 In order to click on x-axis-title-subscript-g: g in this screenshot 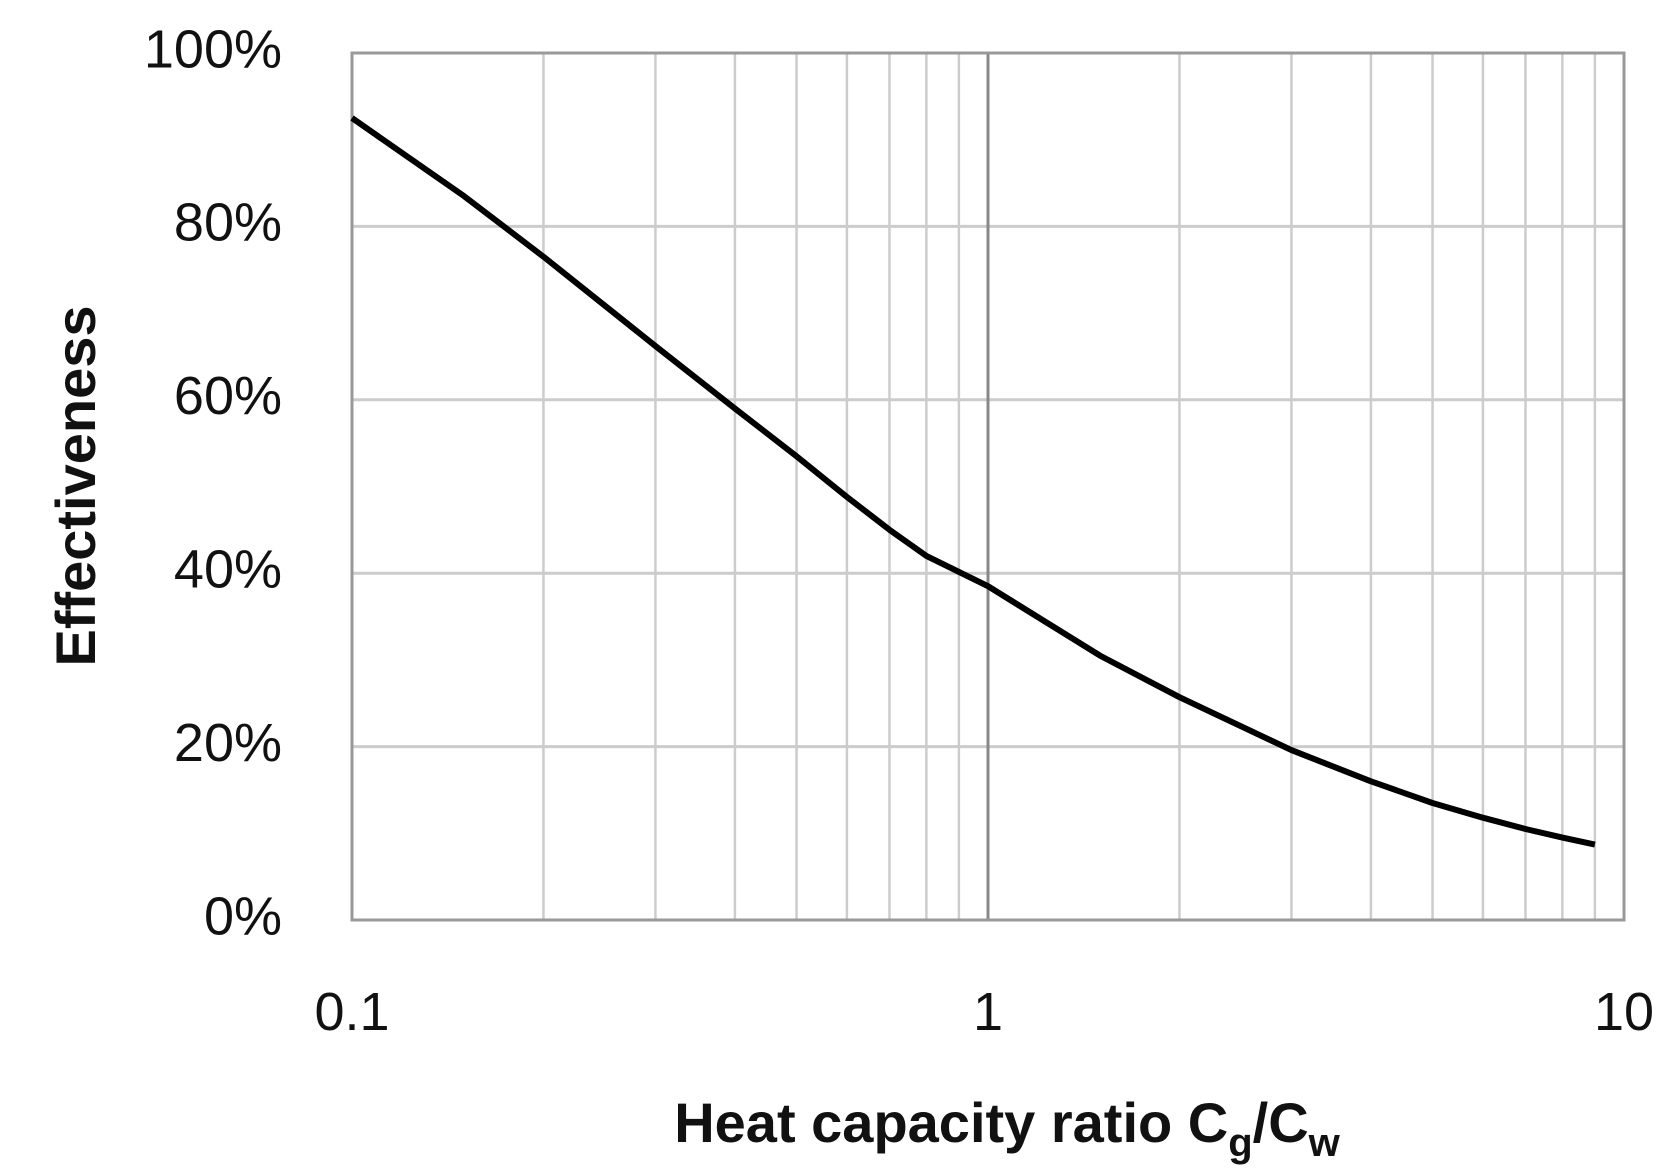, I will do `click(1240, 1143)`.